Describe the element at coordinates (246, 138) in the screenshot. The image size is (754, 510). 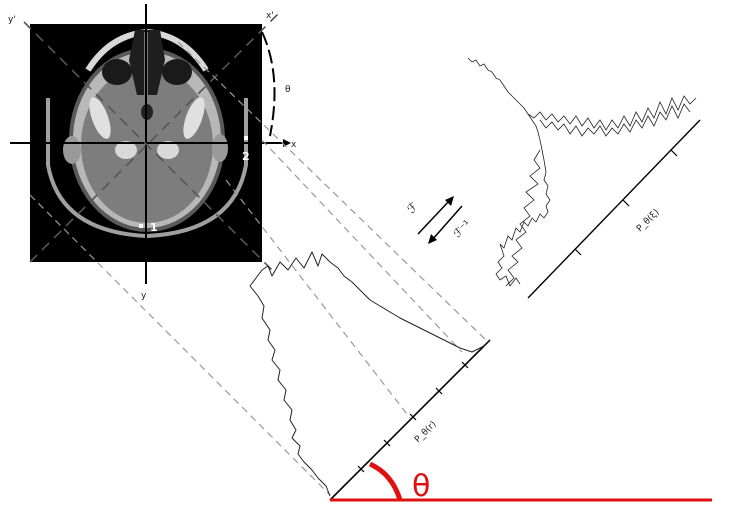
I see `marker-2-dot` at that location.